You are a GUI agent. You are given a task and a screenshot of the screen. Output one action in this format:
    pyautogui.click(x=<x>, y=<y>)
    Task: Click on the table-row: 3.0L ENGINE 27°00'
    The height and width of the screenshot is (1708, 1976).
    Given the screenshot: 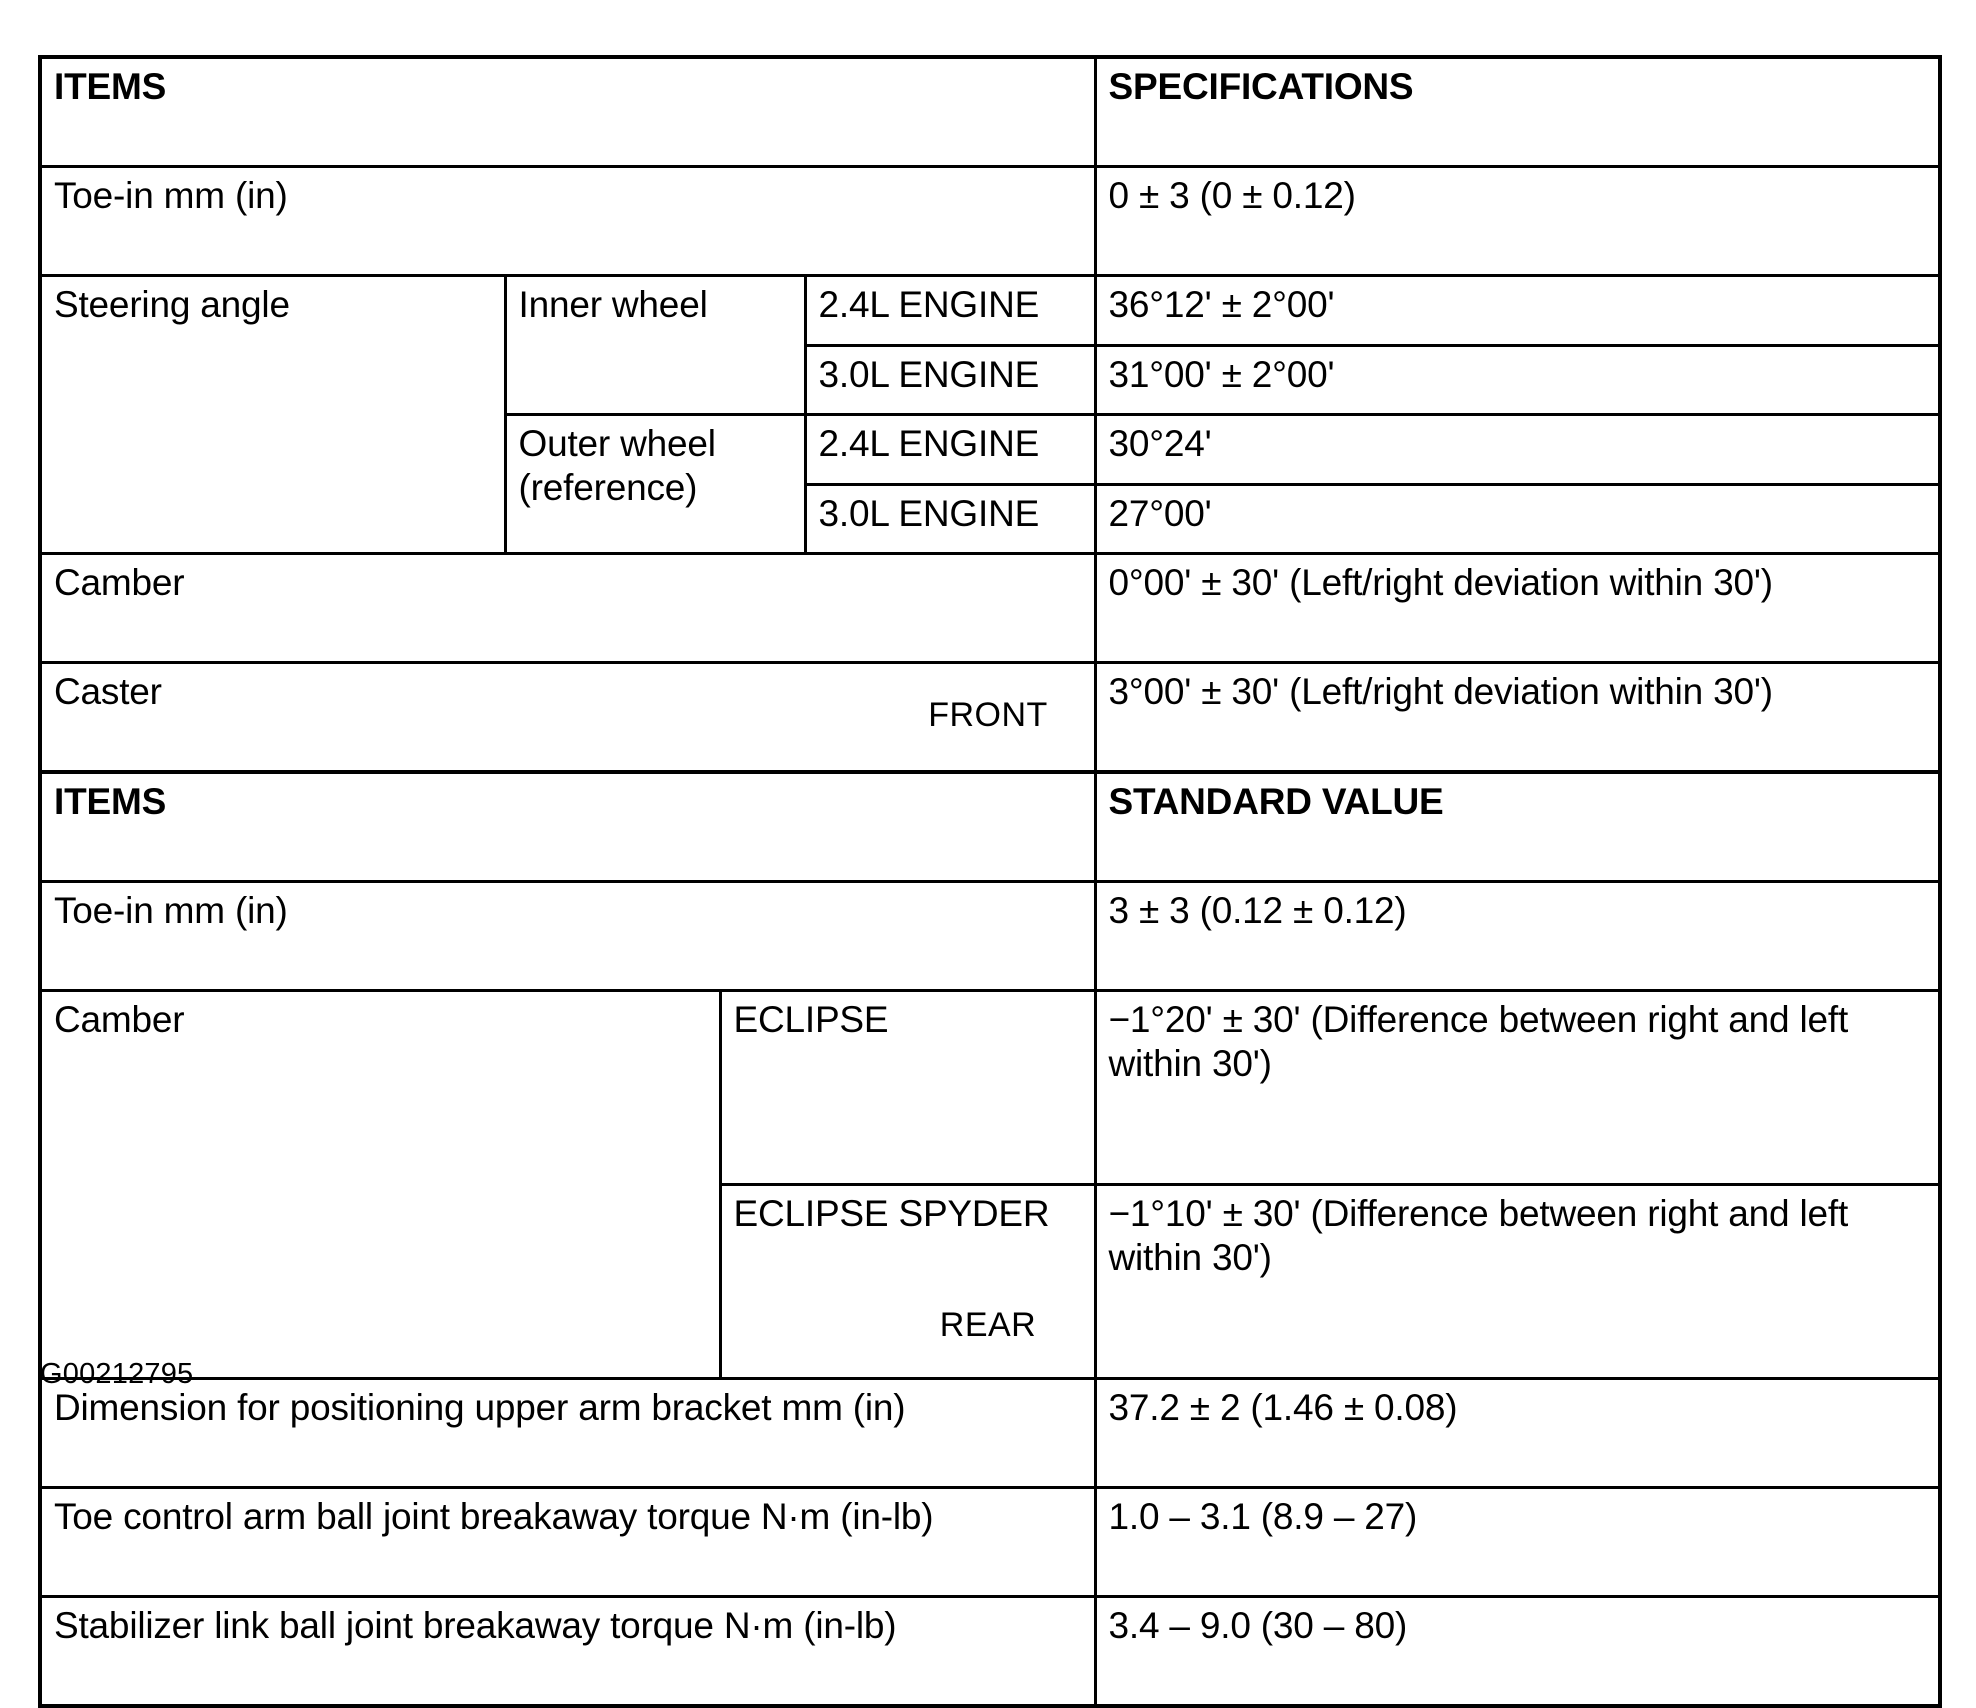 What is the action you would take?
    pyautogui.click(x=991, y=518)
    